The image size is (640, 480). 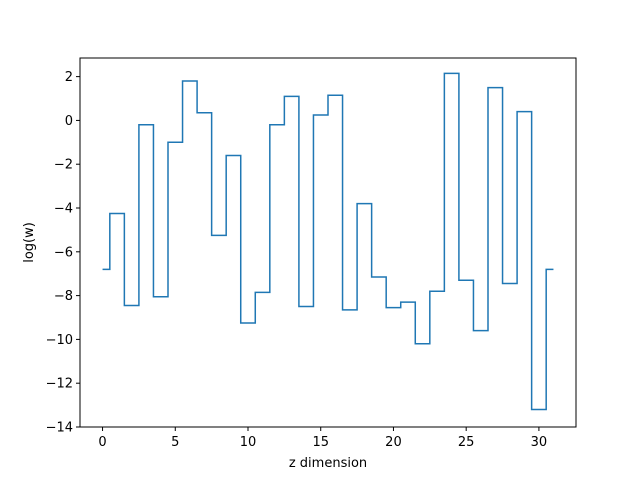 What do you see at coordinates (320, 442) in the screenshot?
I see `x-tick-label: 15` at bounding box center [320, 442].